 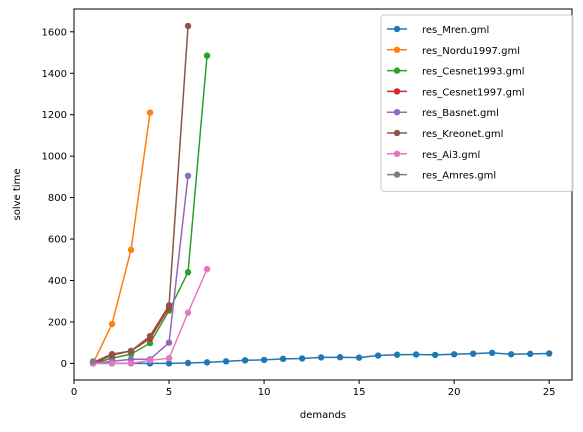 I want to click on legend-label: res_Mren.gml, so click(x=455, y=30).